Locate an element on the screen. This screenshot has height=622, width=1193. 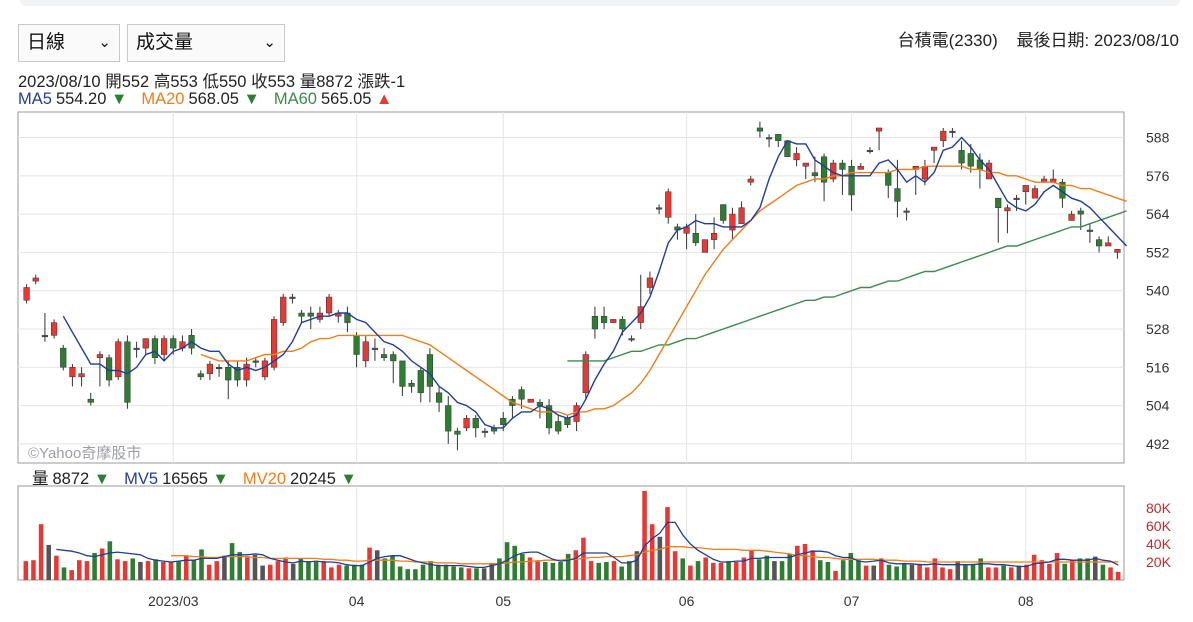
ohlc-date: 2023/08/10 is located at coordinates (59, 82).